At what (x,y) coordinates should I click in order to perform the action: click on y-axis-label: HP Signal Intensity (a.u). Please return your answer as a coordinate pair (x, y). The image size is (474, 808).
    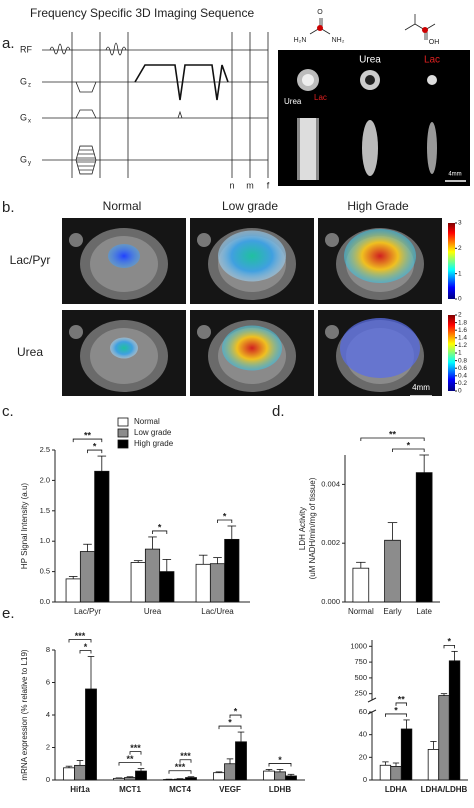
    Looking at the image, I should click on (24, 526).